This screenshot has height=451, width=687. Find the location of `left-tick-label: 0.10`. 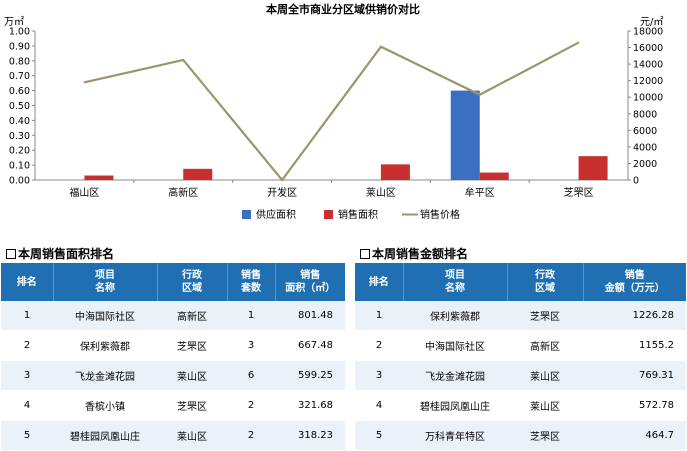

left-tick-label: 0.10 is located at coordinates (19, 166).